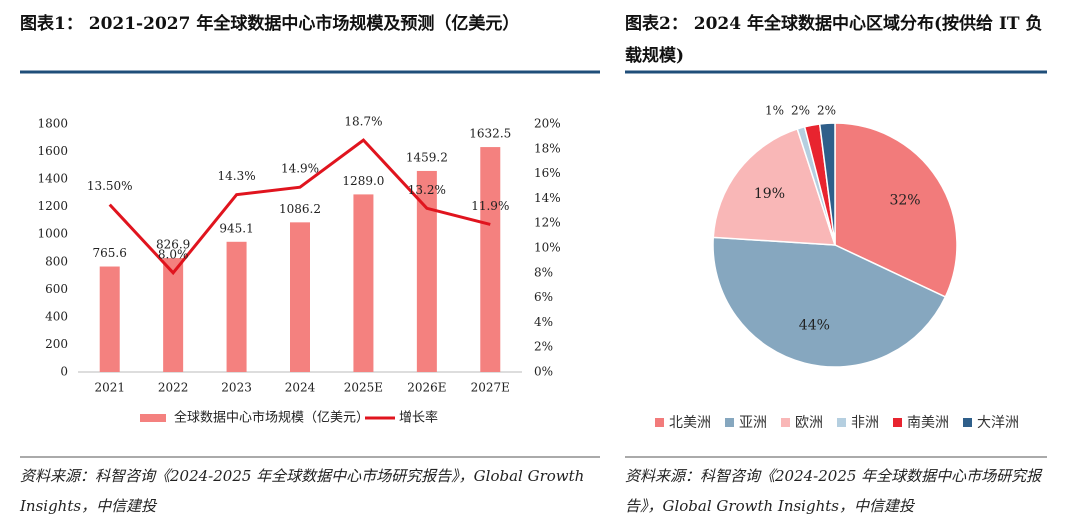  What do you see at coordinates (52, 234) in the screenshot?
I see `y-tick-label: 1000` at bounding box center [52, 234].